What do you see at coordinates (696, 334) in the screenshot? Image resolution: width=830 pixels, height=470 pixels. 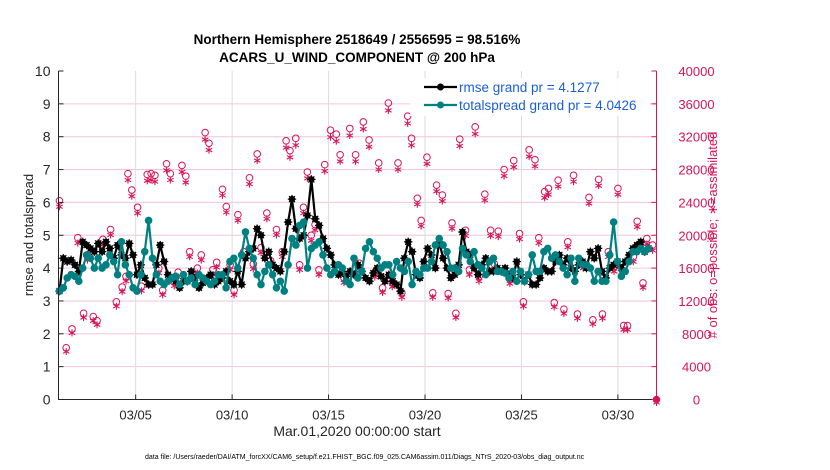 I see `right-tick-label: 8000` at bounding box center [696, 334].